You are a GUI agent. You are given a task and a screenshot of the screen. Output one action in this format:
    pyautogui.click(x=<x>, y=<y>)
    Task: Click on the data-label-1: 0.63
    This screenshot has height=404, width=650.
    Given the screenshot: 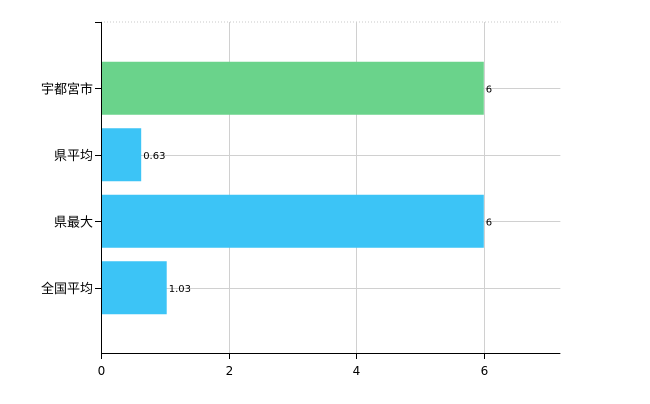 What is the action you would take?
    pyautogui.click(x=154, y=156)
    